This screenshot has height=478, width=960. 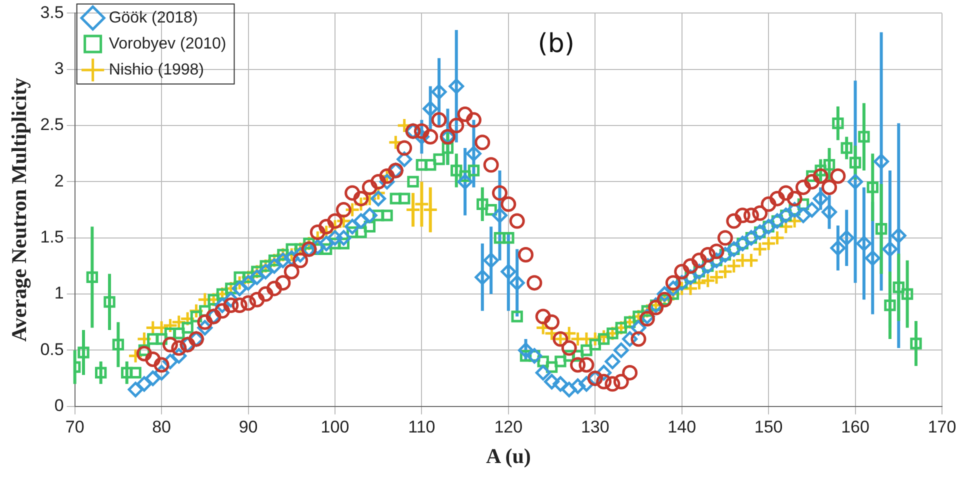 What do you see at coordinates (248, 426) in the screenshot?
I see `x-tick-label: 90` at bounding box center [248, 426].